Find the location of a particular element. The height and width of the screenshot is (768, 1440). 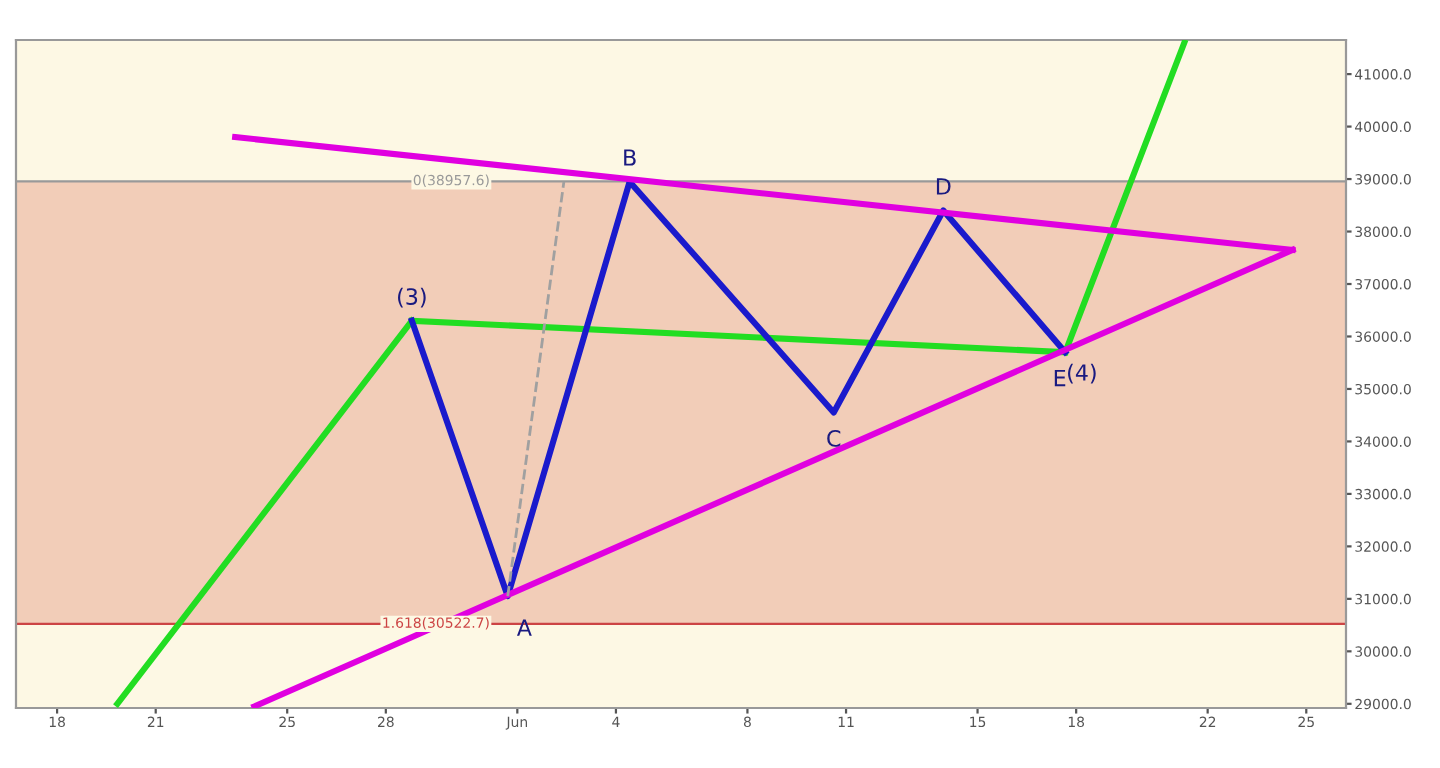

annotation: (4) is located at coordinates (1082, 373).